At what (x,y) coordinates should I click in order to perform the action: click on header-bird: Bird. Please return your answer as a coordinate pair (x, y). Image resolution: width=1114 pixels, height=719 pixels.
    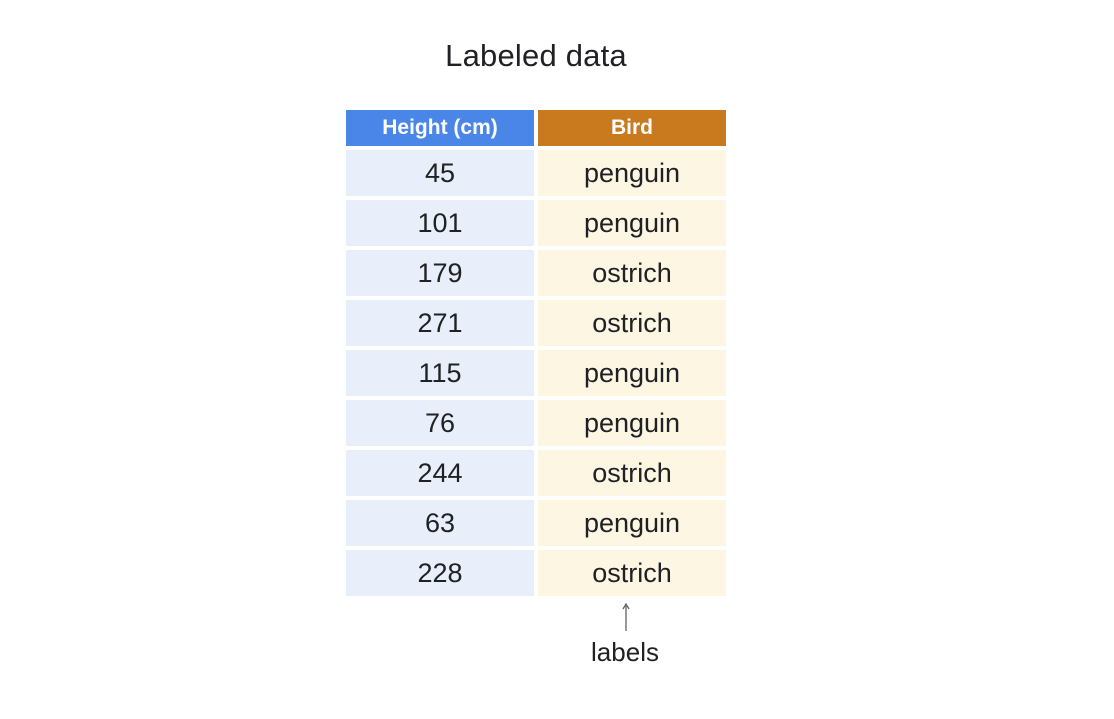
    Looking at the image, I should click on (632, 128).